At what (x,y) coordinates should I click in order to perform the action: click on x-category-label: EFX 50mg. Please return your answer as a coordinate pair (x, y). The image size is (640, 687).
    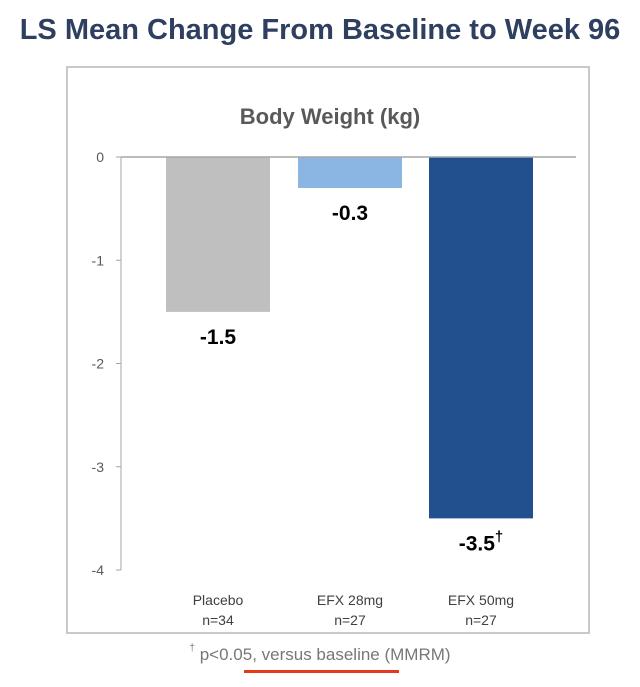
    Looking at the image, I should click on (481, 600).